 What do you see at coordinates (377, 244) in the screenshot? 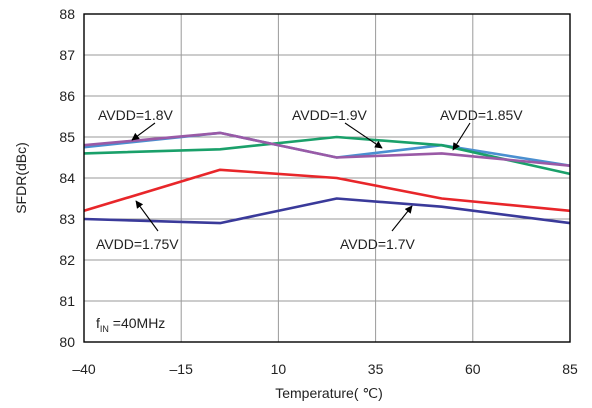
I see `series-label-4: AVDD=1.7V` at bounding box center [377, 244].